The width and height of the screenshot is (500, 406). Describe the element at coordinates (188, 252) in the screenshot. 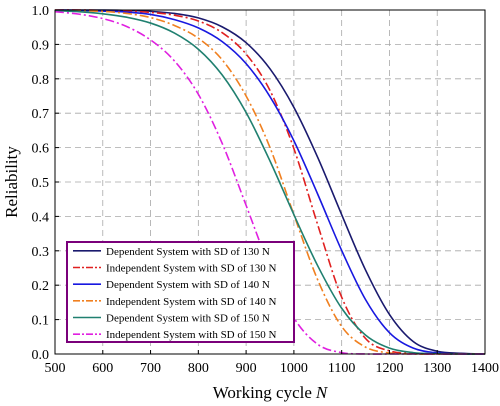

I see `legend-entry-label: Dependent System with SD of 130 N` at that location.